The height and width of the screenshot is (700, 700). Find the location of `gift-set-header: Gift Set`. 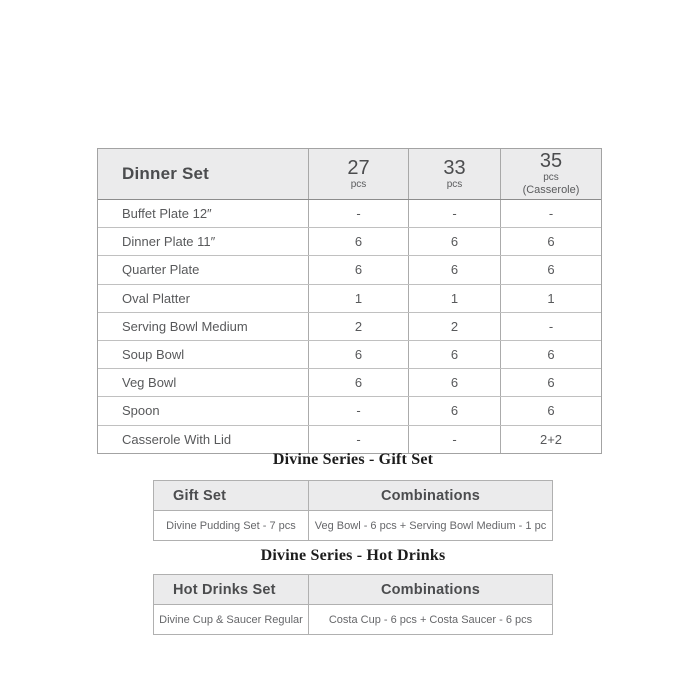

gift-set-header: Gift Set is located at coordinates (200, 495).